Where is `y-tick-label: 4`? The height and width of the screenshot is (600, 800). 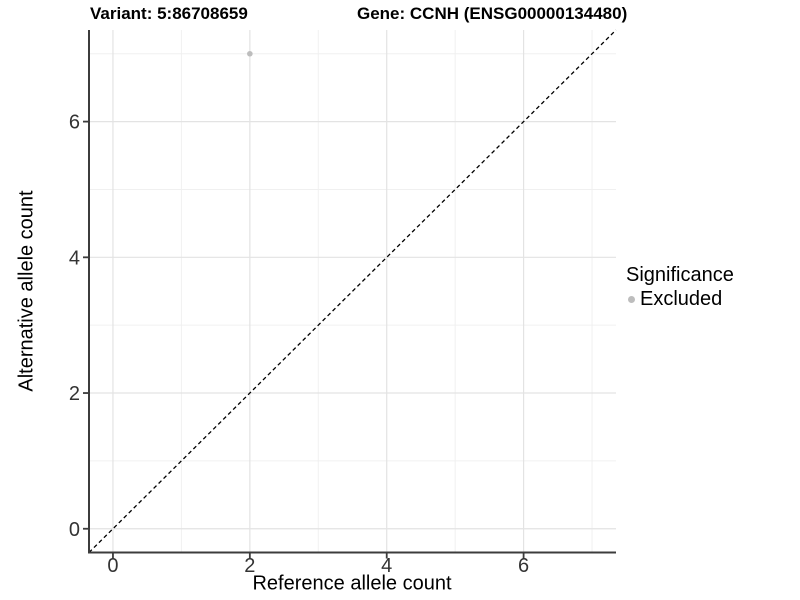
y-tick-label: 4 is located at coordinates (74, 258).